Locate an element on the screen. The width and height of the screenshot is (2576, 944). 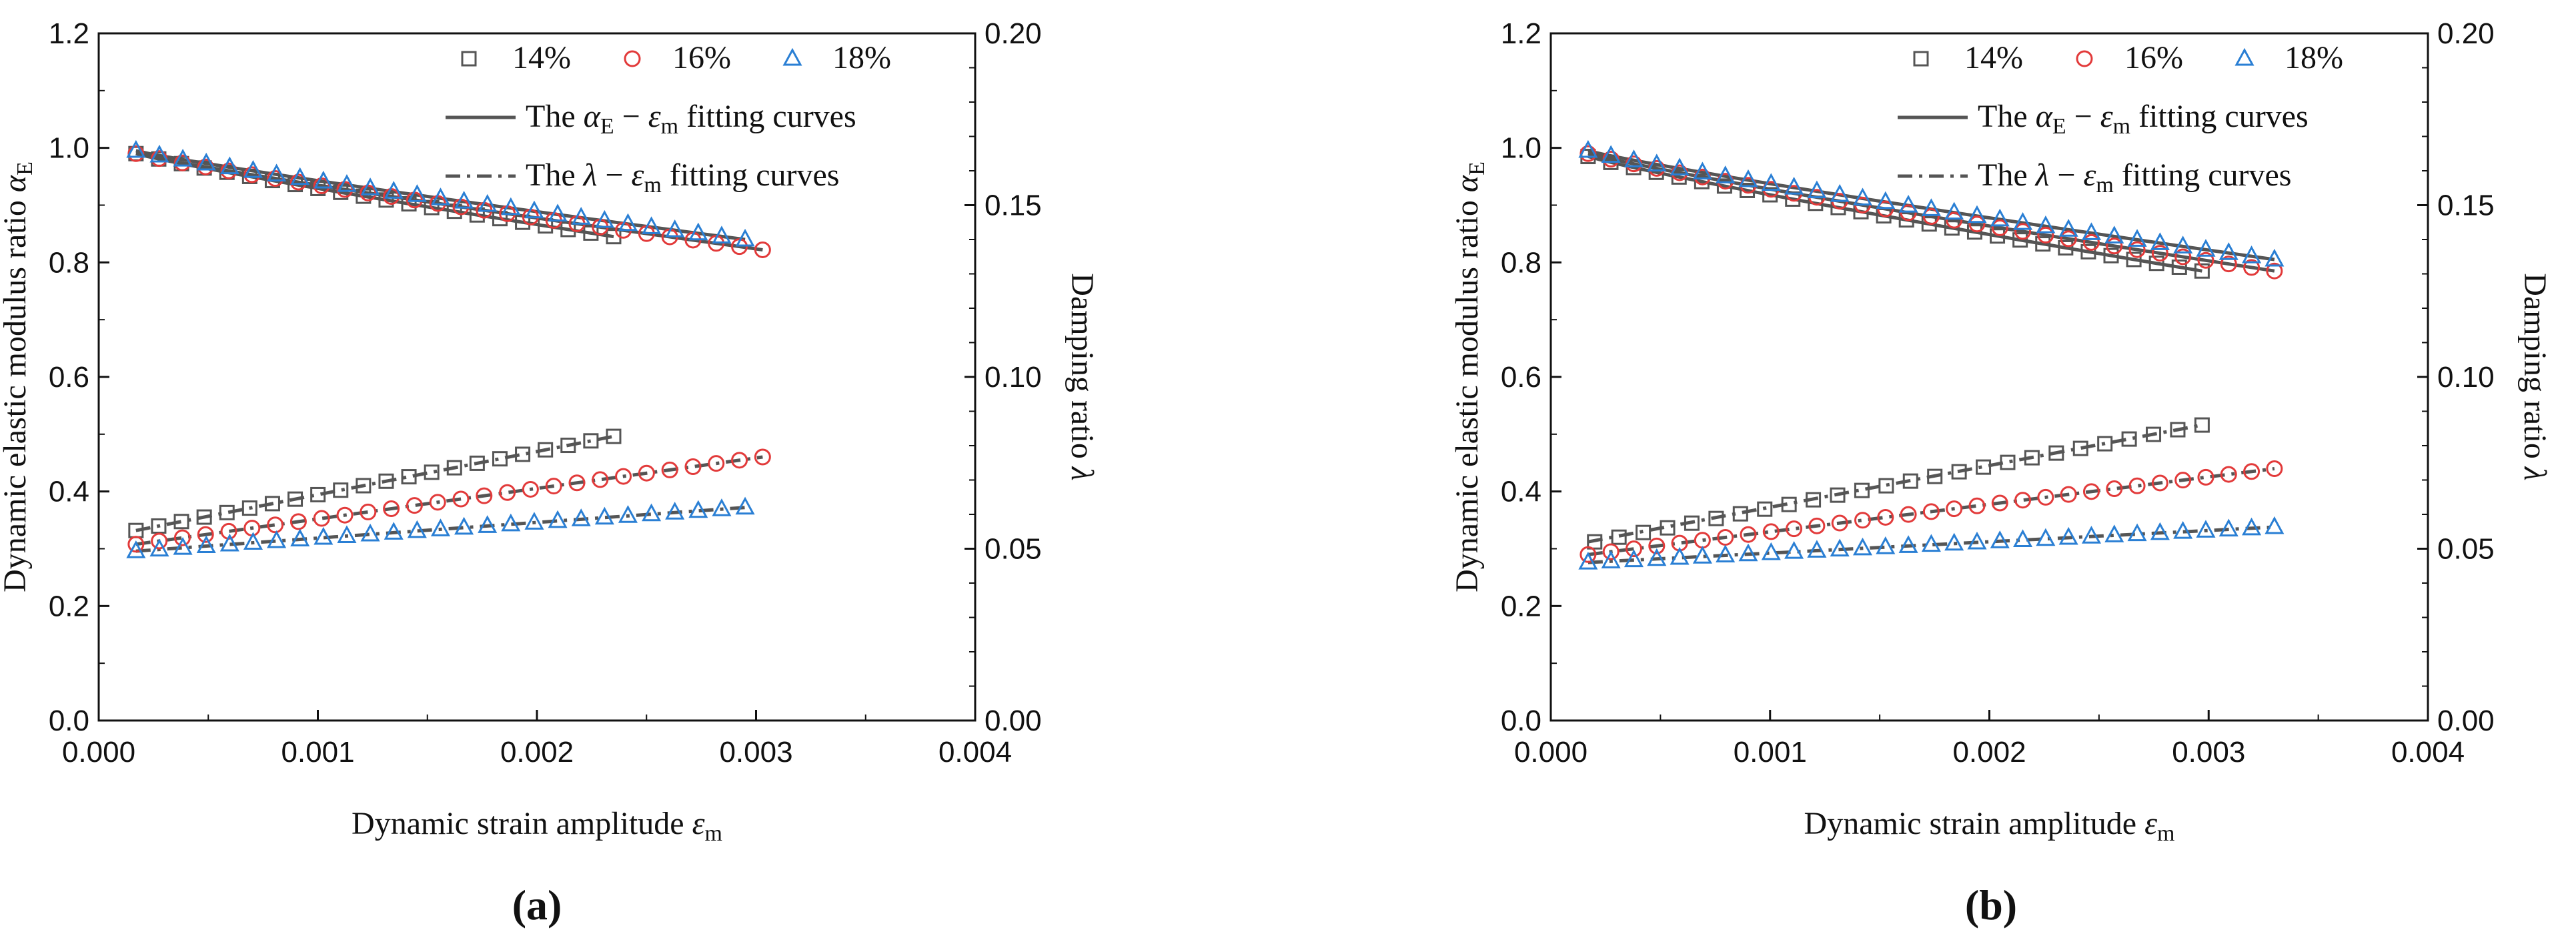
legend-label-s14: 14% is located at coordinates (1994, 57).